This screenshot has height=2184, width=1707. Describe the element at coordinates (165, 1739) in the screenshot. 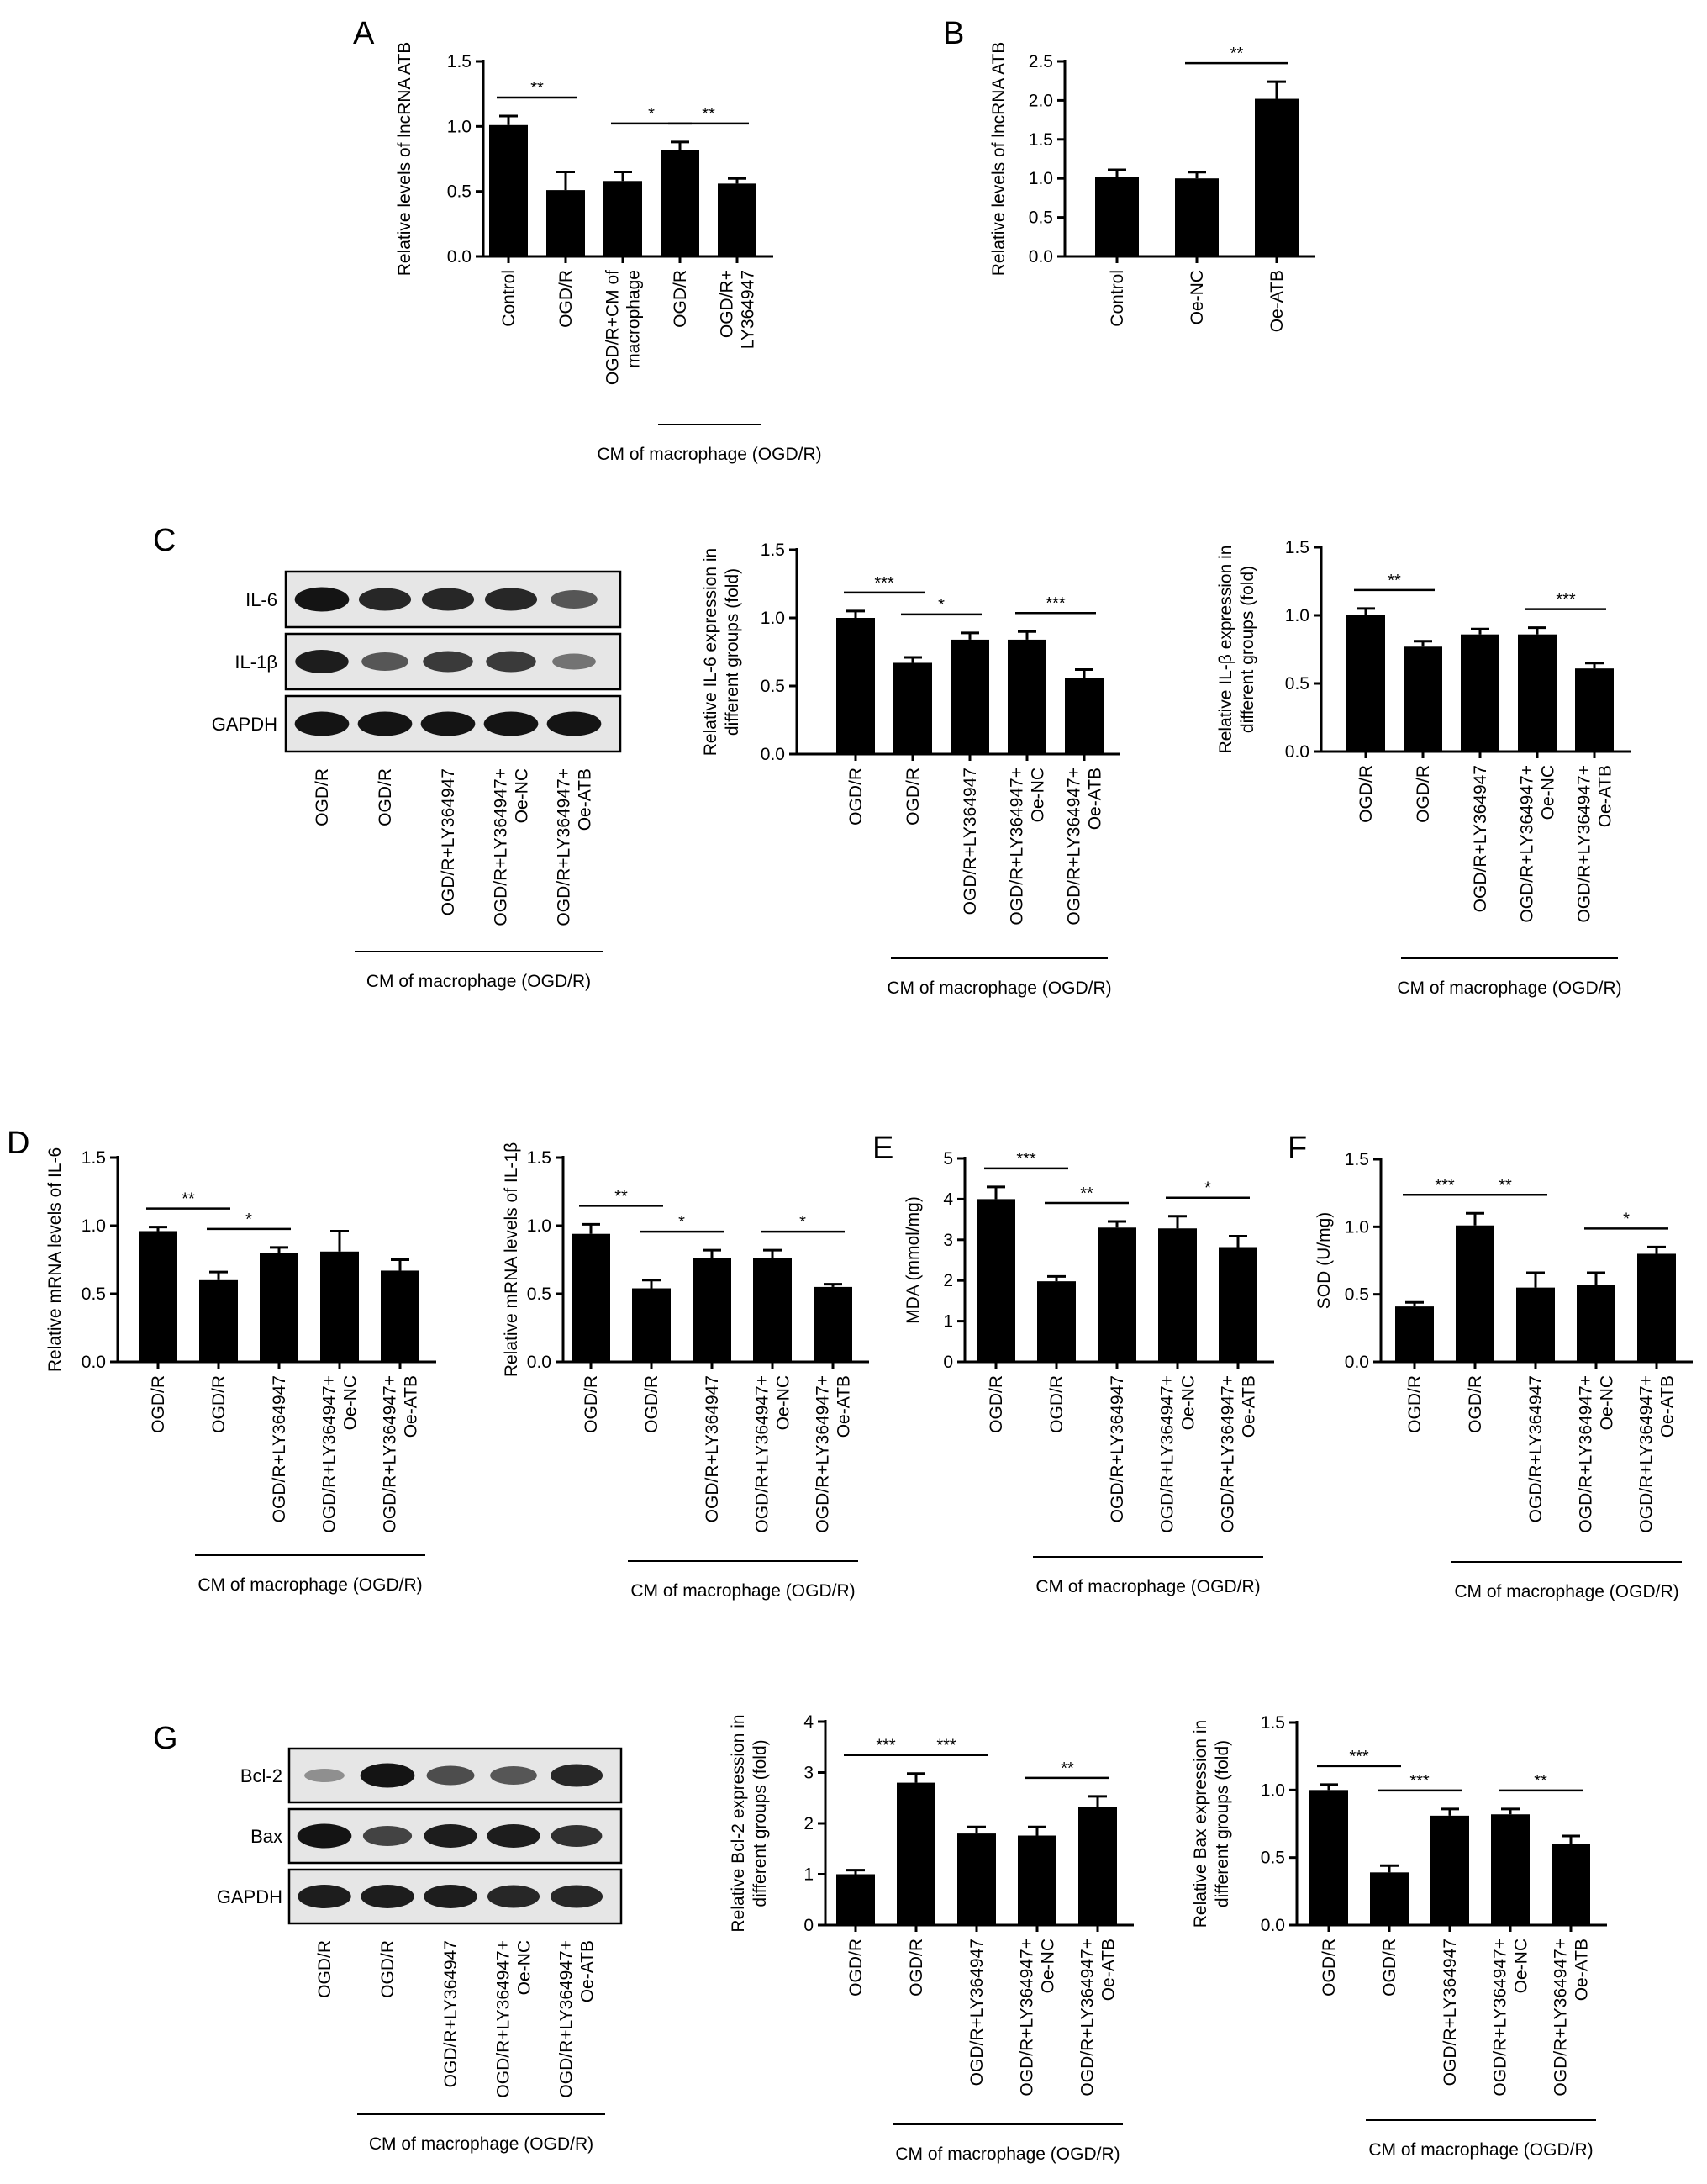

I see `panel-letter-g: G` at that location.